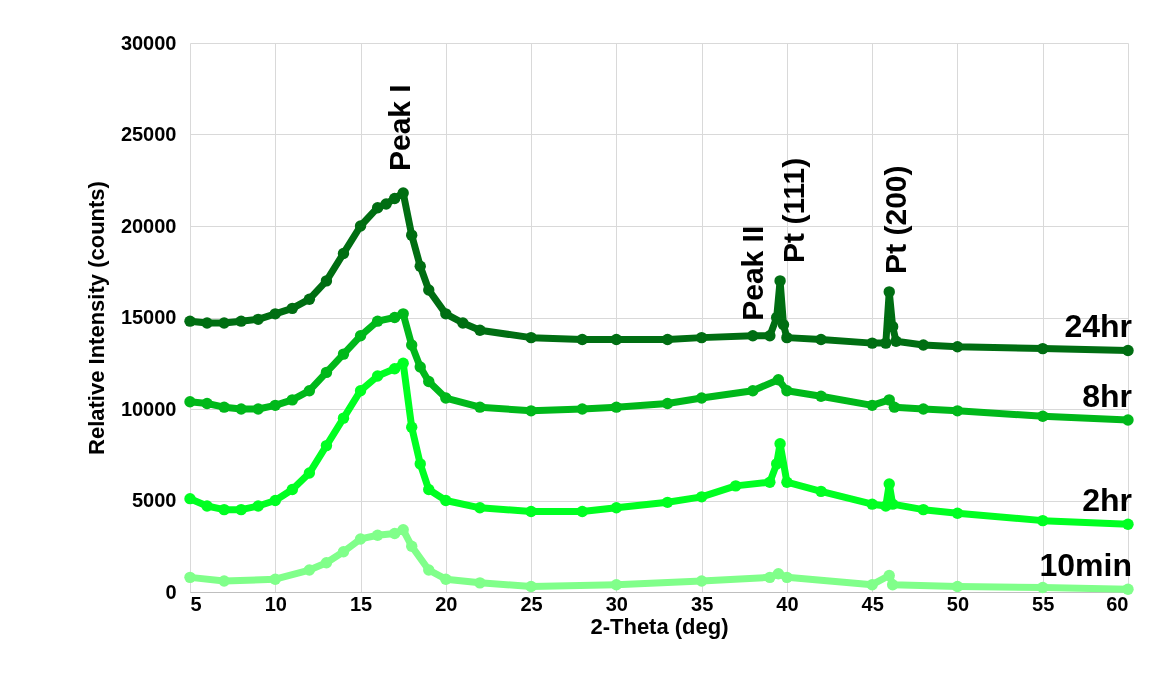 Image resolution: width=1161 pixels, height=683 pixels. Describe the element at coordinates (1107, 500) in the screenshot. I see `series-label: 2hr` at that location.